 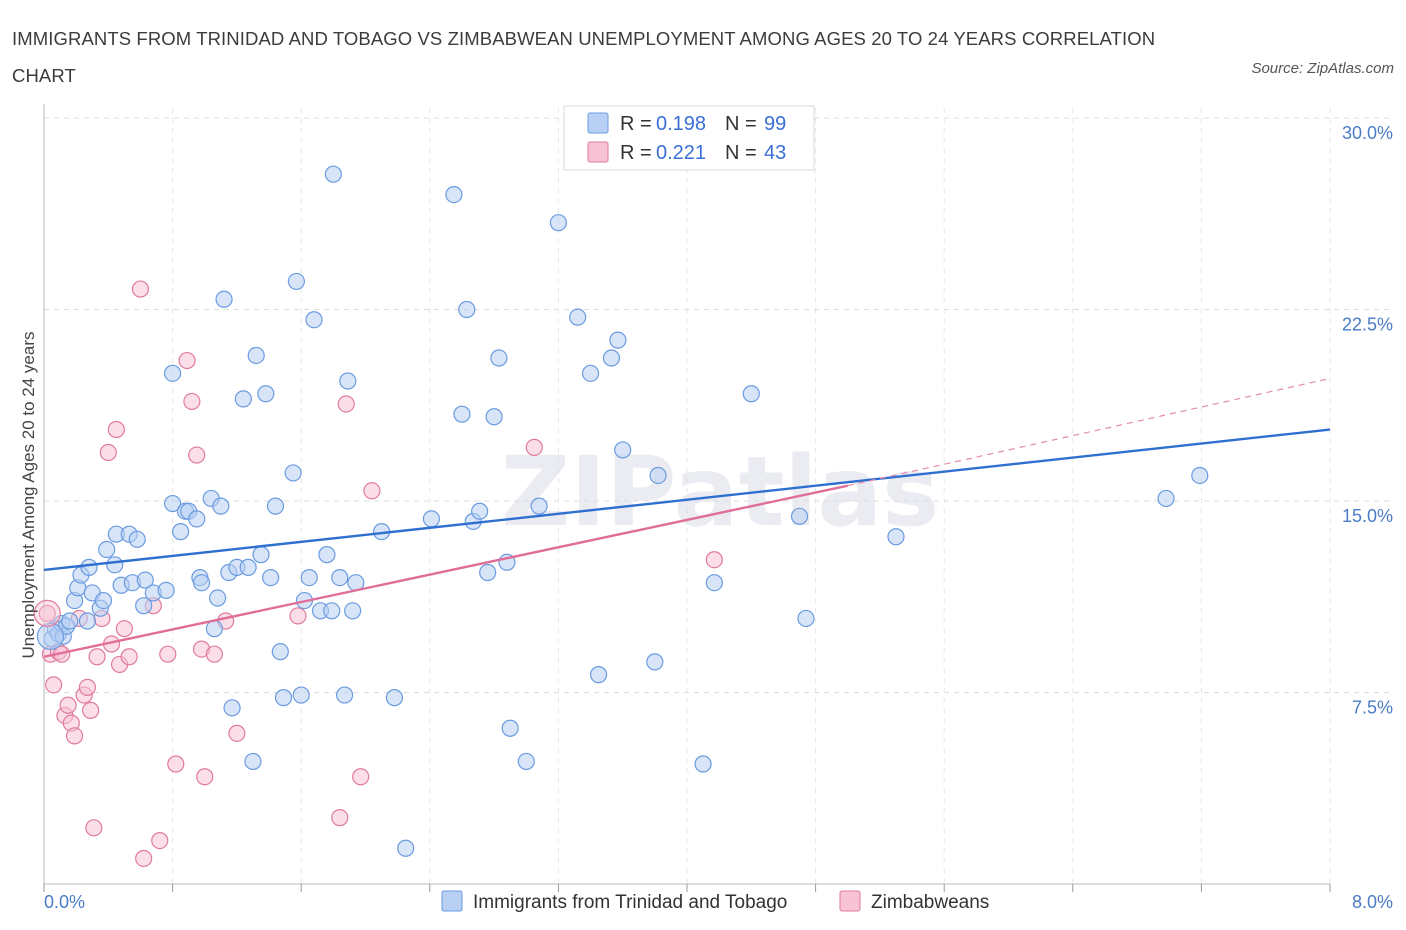 What do you see at coordinates (689, 138) in the screenshot?
I see `legend: R = 0.198 N = 99 R = 0.221 N = 43` at bounding box center [689, 138].